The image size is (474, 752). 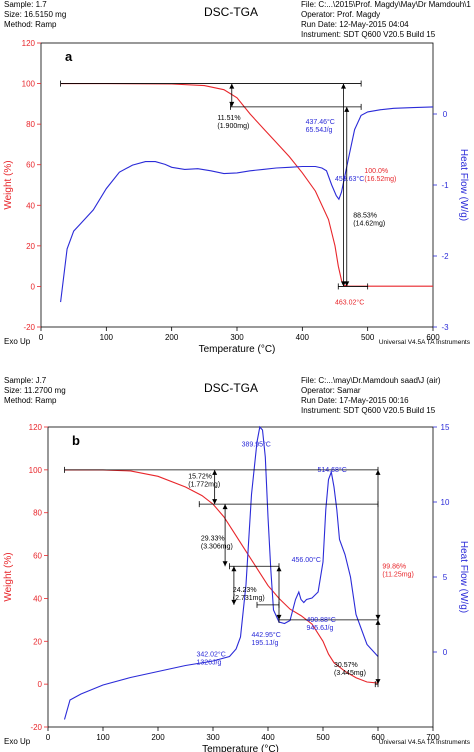 What do you see at coordinates (249, 598) in the screenshot?
I see `annotation-label: (2.731mg)` at bounding box center [249, 598].